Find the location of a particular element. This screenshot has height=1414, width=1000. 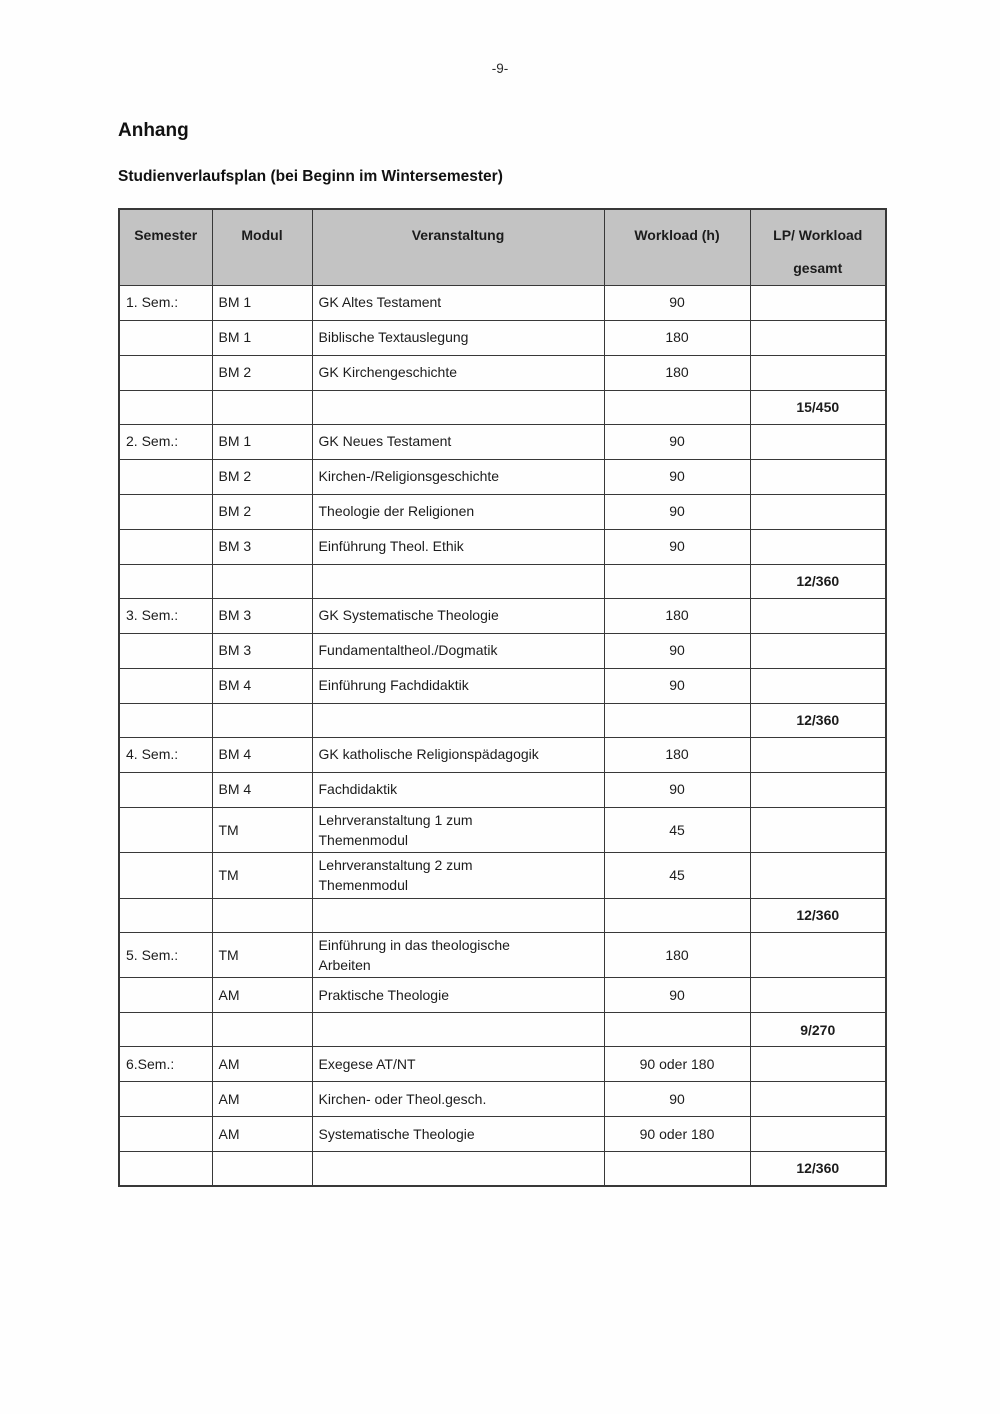

table-row: BM 1 Biblische Textauslegung 180 is located at coordinates (502, 337).